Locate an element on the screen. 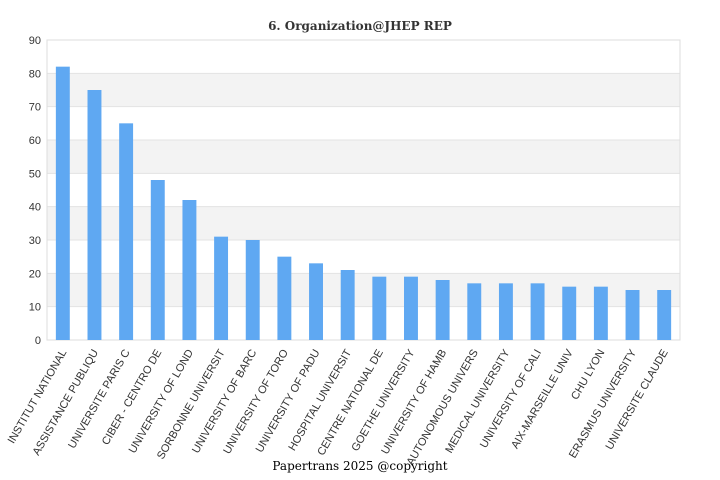 The height and width of the screenshot is (480, 720). copyright-footer: Papertrans 2025 @copyright is located at coordinates (359, 466).